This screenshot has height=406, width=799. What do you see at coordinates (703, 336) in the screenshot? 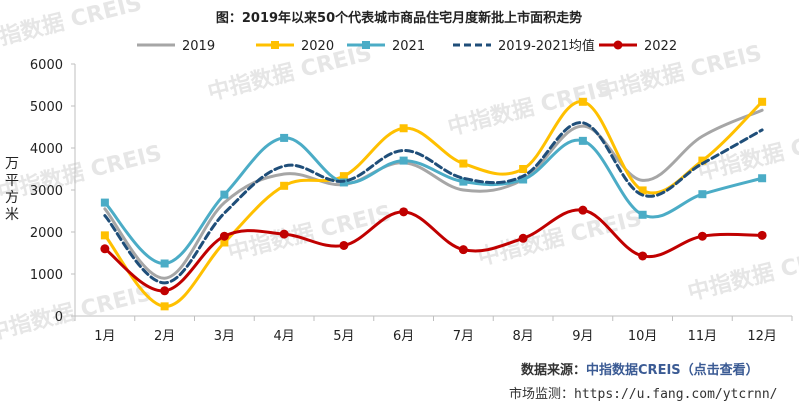
I see `x-tick-label: 11月` at bounding box center [703, 336].